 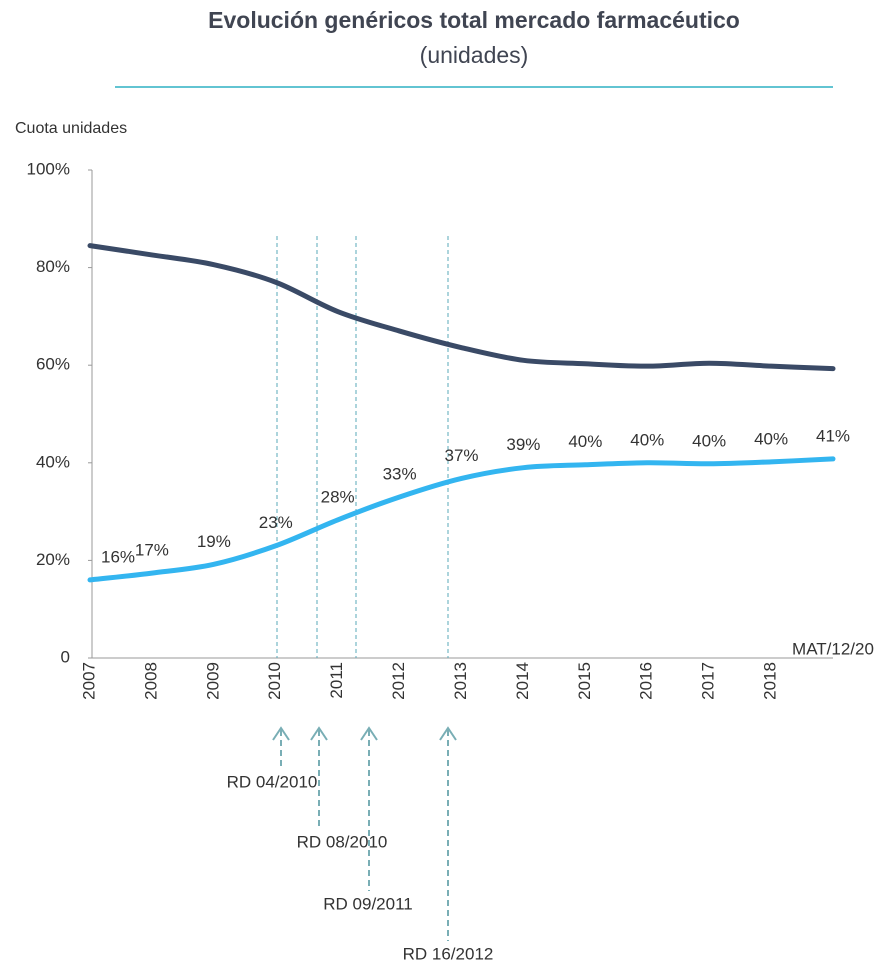 I want to click on data-label: 41%, so click(x=833, y=435).